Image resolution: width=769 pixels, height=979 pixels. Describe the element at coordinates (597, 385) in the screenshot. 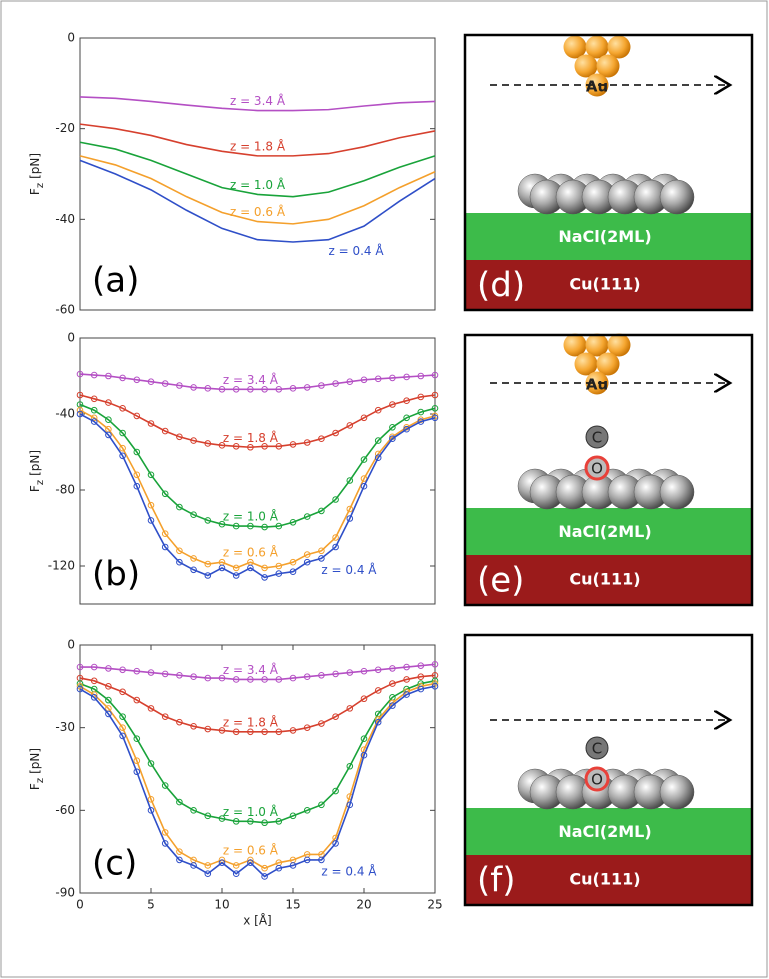

I see `tip-label: Au` at that location.